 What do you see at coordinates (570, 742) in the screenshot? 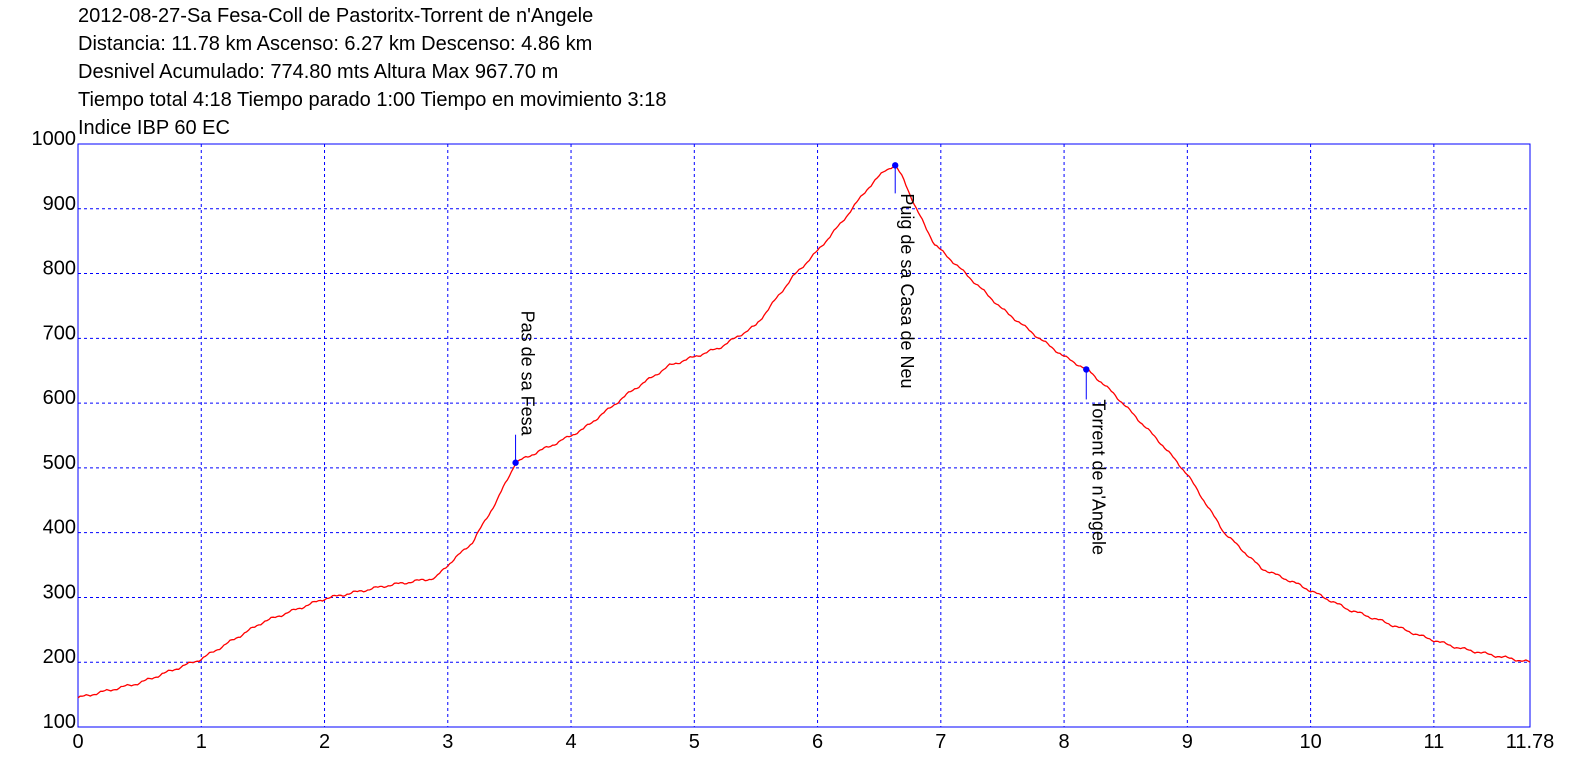
I see `x-tick-label: 4` at bounding box center [570, 742].